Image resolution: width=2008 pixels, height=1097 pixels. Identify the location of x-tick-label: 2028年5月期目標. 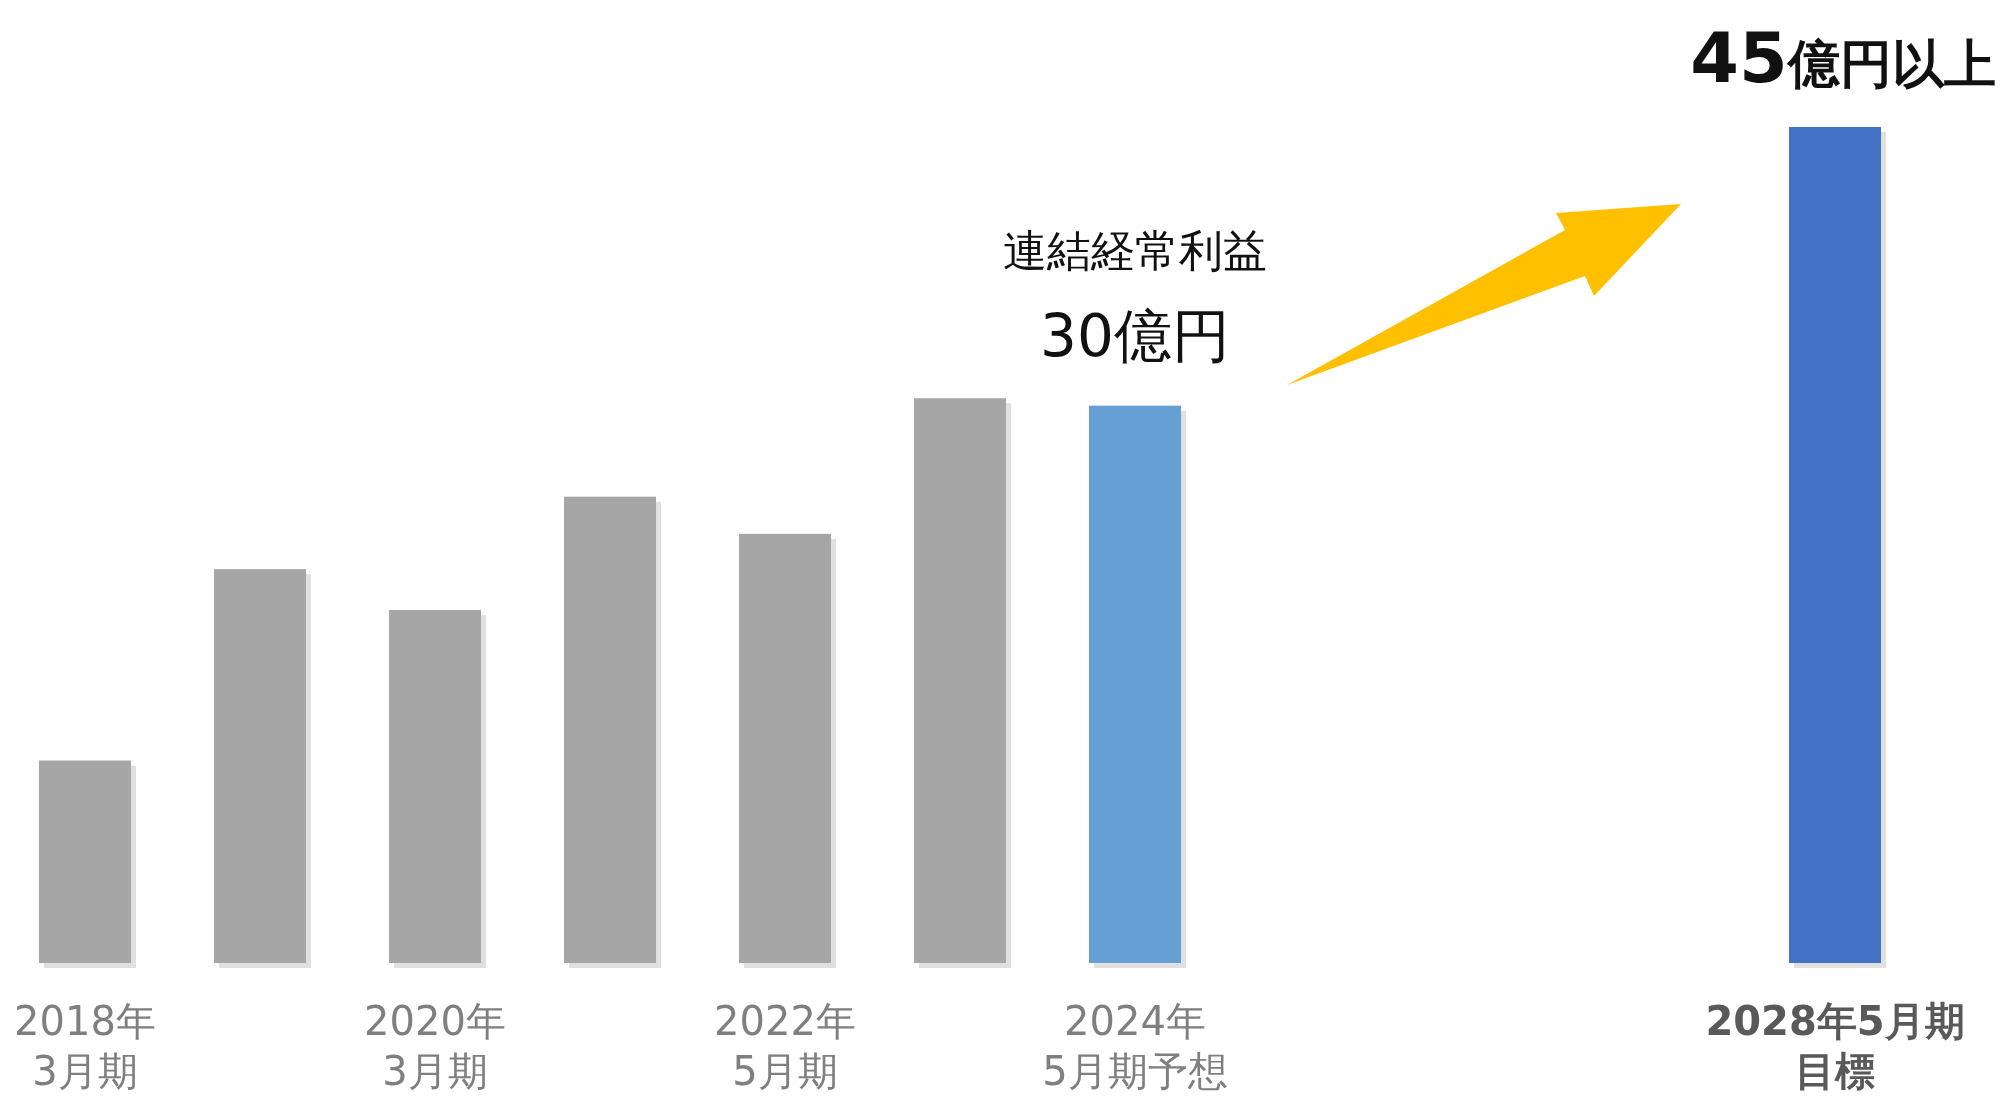
(1835, 1046).